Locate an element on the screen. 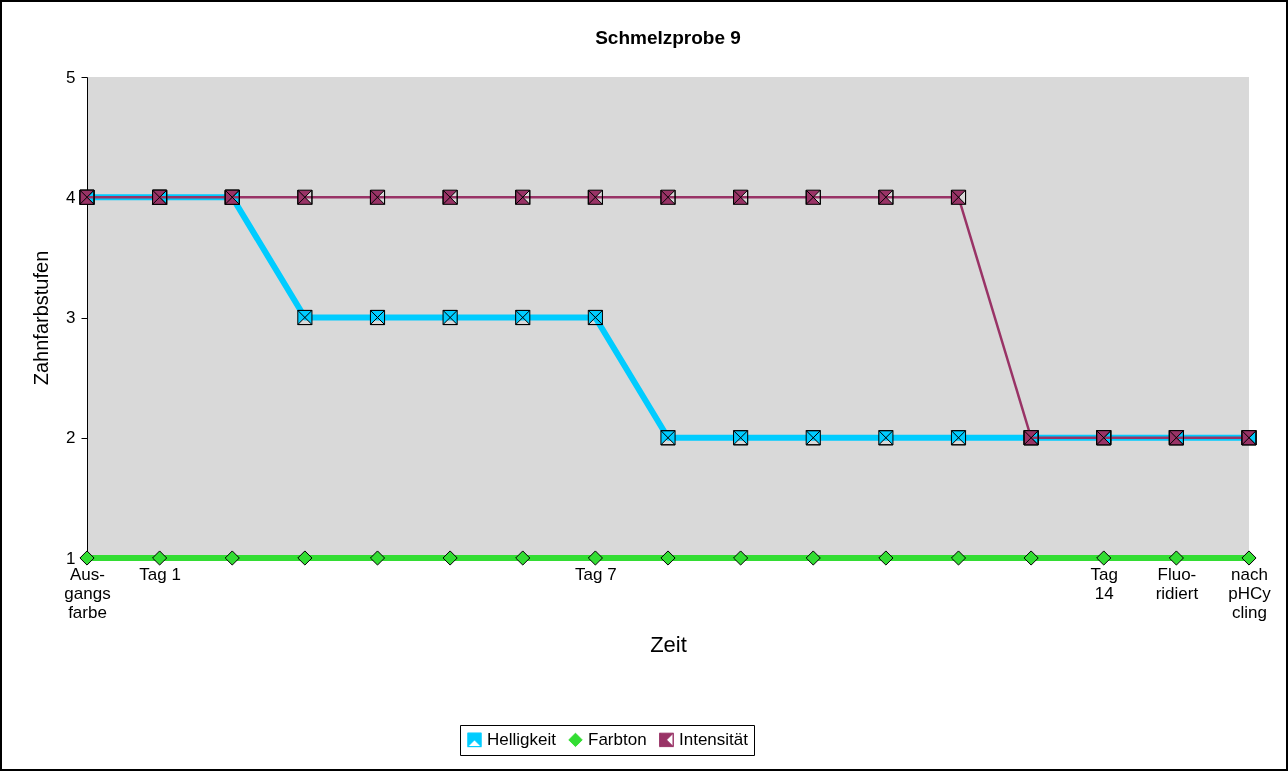 This screenshot has width=1288, height=771. x-tick-label: Tag 7 is located at coordinates (596, 574).